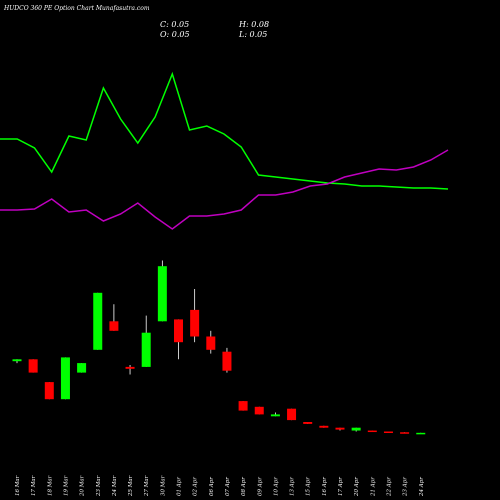 This screenshot has height=500, width=500. Describe the element at coordinates (373, 487) in the screenshot. I see `x-tick-label: 21 Apr` at that location.